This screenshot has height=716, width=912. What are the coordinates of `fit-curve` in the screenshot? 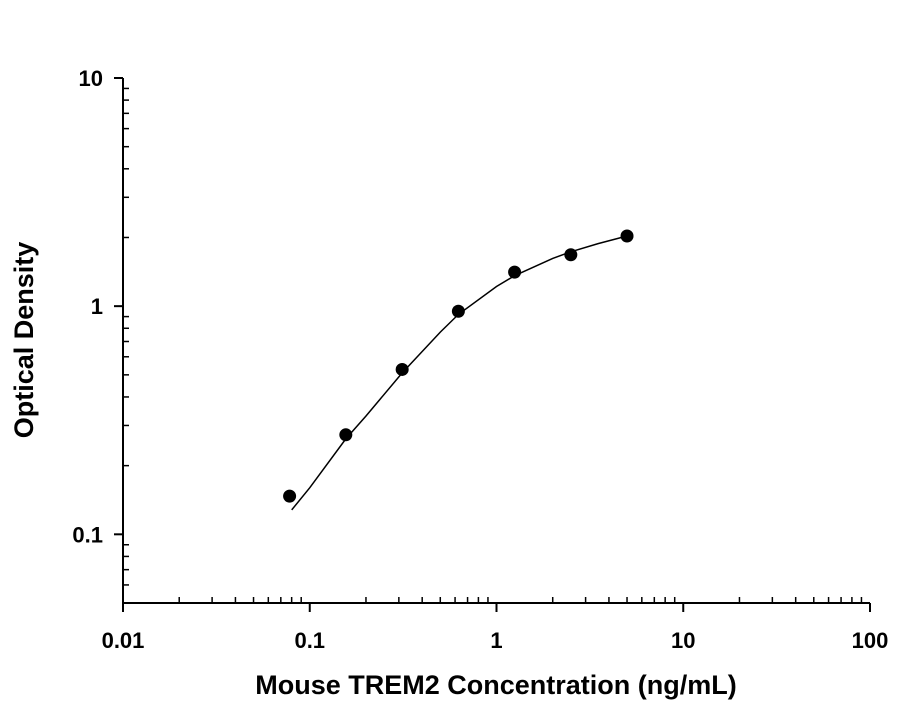 It's located at (459, 373).